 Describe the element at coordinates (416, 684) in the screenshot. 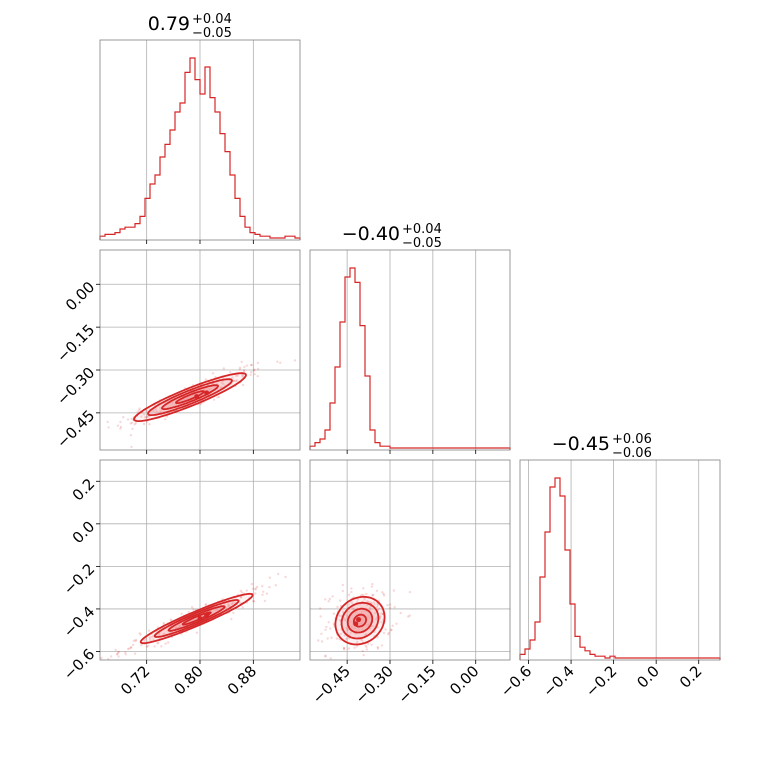

I see `x-tick-label: −0.15` at that location.